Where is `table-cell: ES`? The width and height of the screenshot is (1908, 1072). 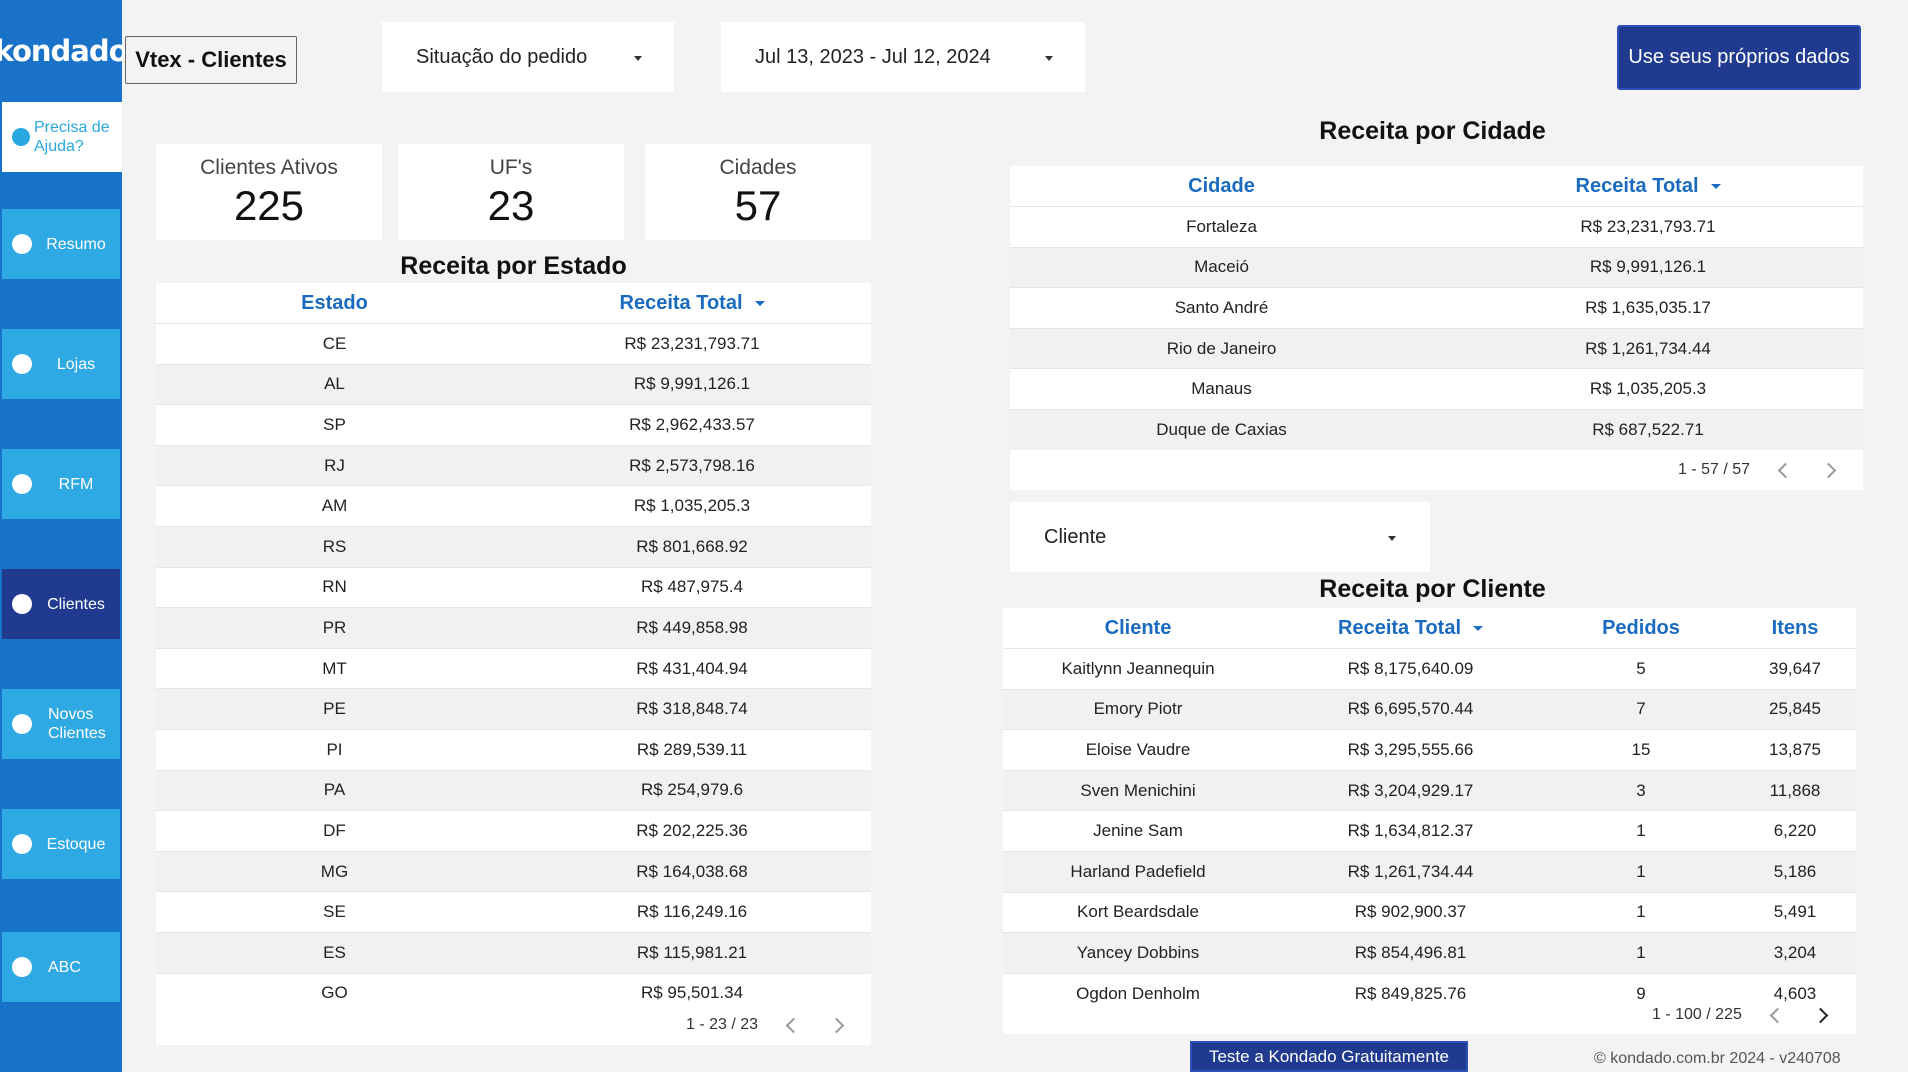
table-cell: ES is located at coordinates (334, 952).